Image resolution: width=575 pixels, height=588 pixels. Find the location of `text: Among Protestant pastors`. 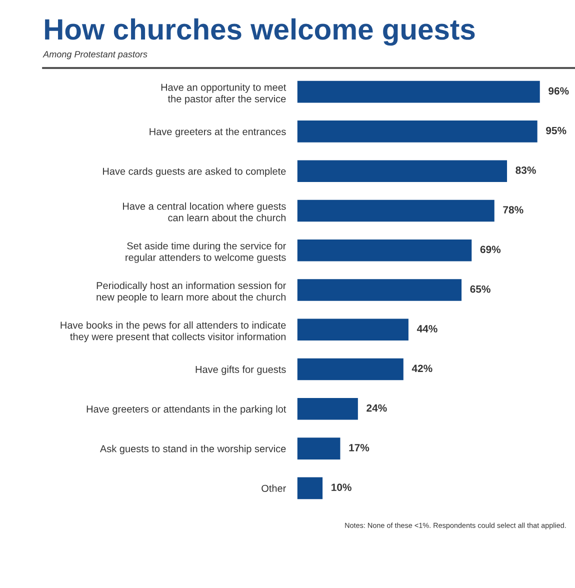

text: Among Protestant pastors is located at coordinates (95, 55).